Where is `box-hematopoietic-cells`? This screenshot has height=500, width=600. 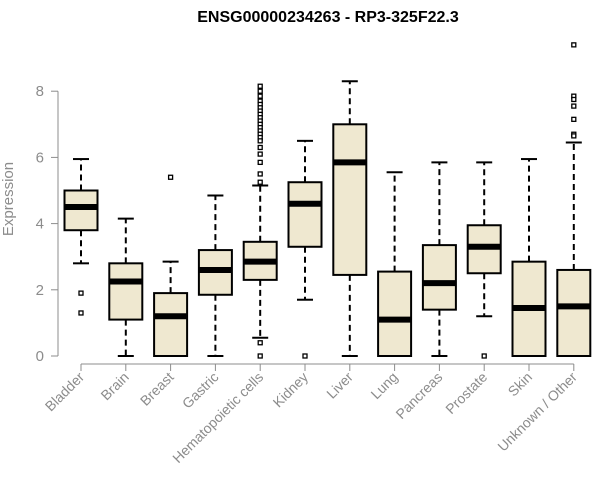
box-hematopoietic-cells is located at coordinates (260, 221).